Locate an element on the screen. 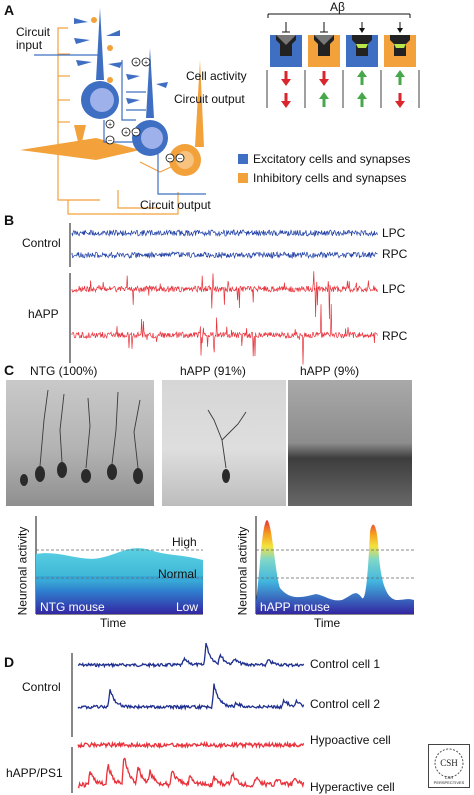 This screenshot has height=795, width=474. eeg-traces is located at coordinates (223, 294).